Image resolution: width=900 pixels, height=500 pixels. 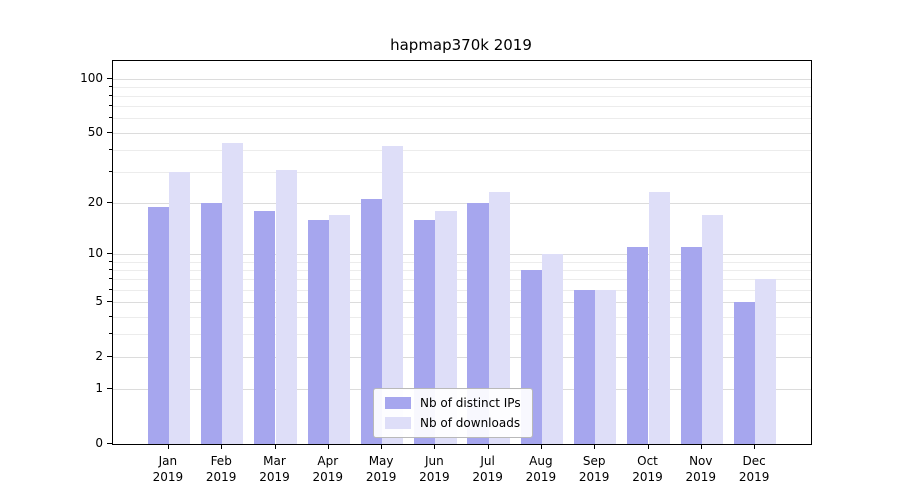 I want to click on legend-swatch-downloads, so click(x=398, y=423).